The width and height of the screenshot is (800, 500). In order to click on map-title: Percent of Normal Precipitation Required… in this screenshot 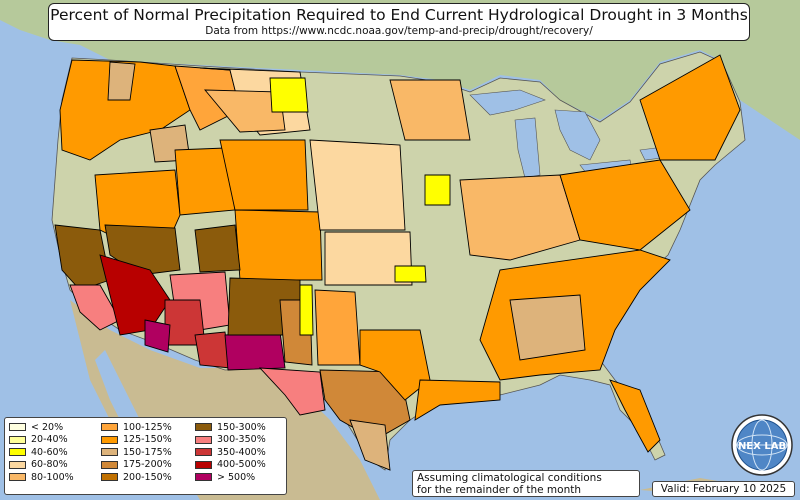, I will do `click(399, 15)`.